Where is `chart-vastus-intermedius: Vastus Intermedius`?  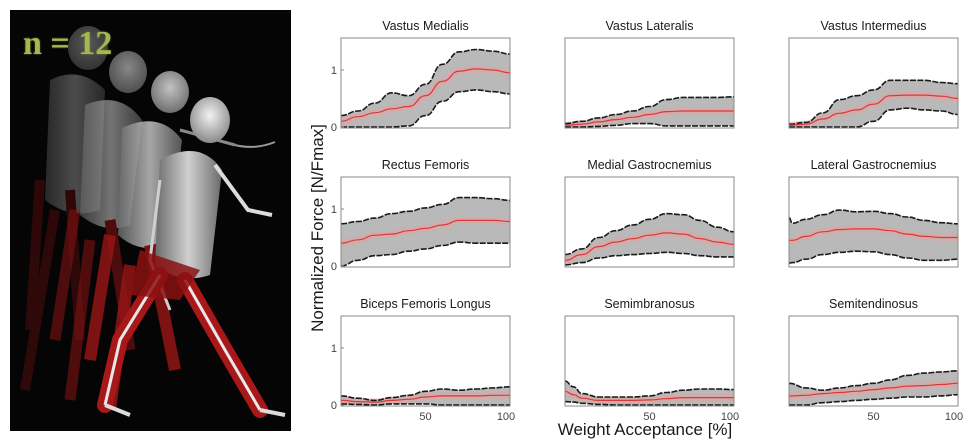
chart-vastus-intermedius: Vastus Intermedius is located at coordinates (873, 74).